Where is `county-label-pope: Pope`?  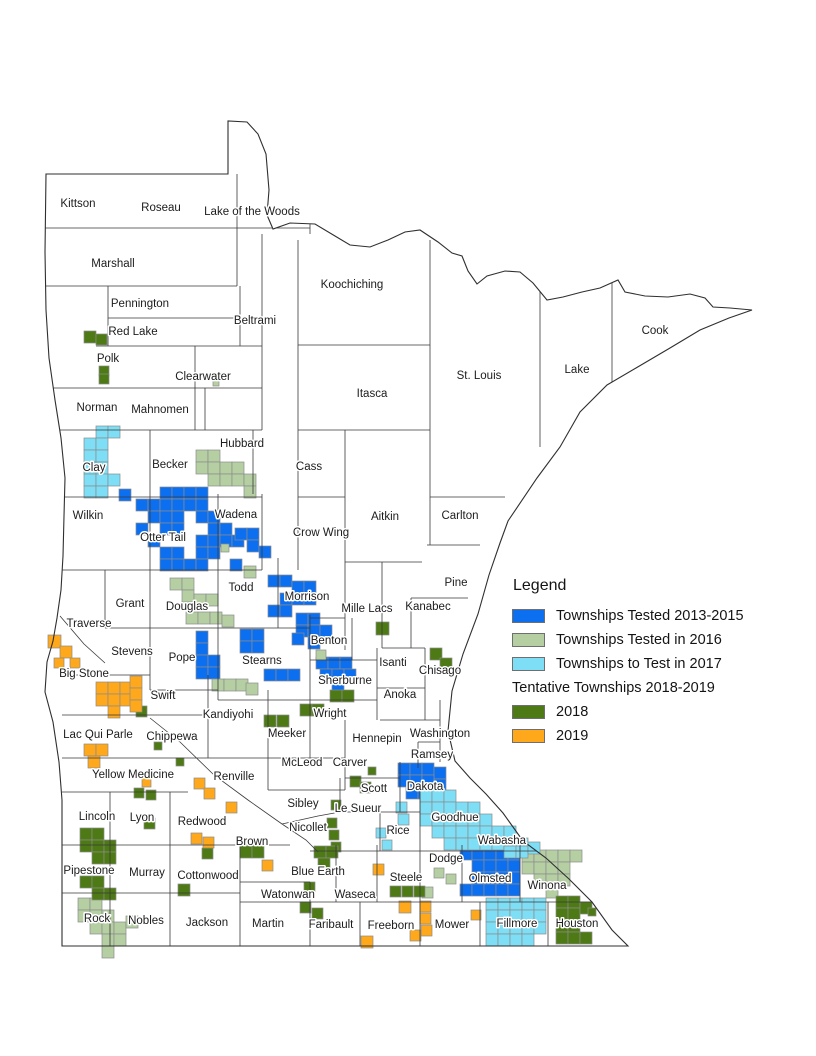 county-label-pope: Pope is located at coordinates (182, 658).